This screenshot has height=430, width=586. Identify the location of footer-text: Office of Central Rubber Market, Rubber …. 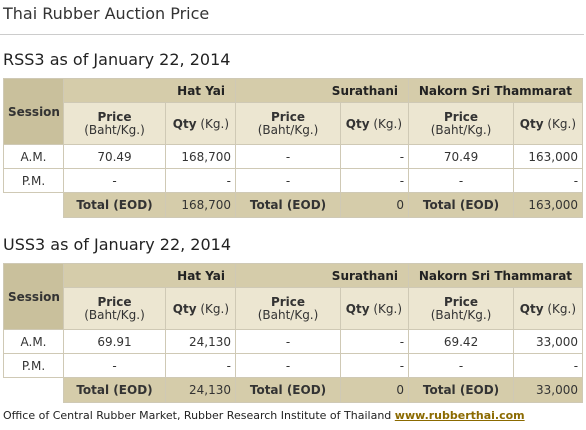
(197, 415).